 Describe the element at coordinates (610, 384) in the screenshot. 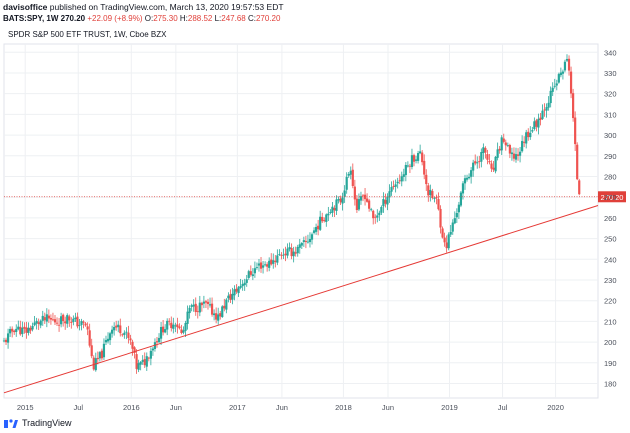

I see `y-tick-label: 180` at that location.